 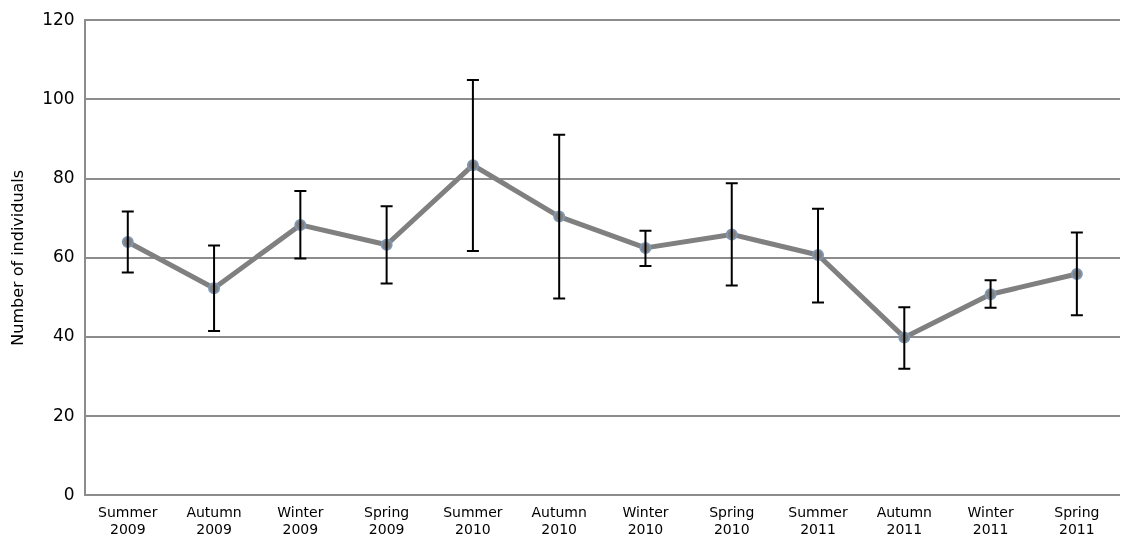 I want to click on y-tick-label: 60, so click(x=64, y=256).